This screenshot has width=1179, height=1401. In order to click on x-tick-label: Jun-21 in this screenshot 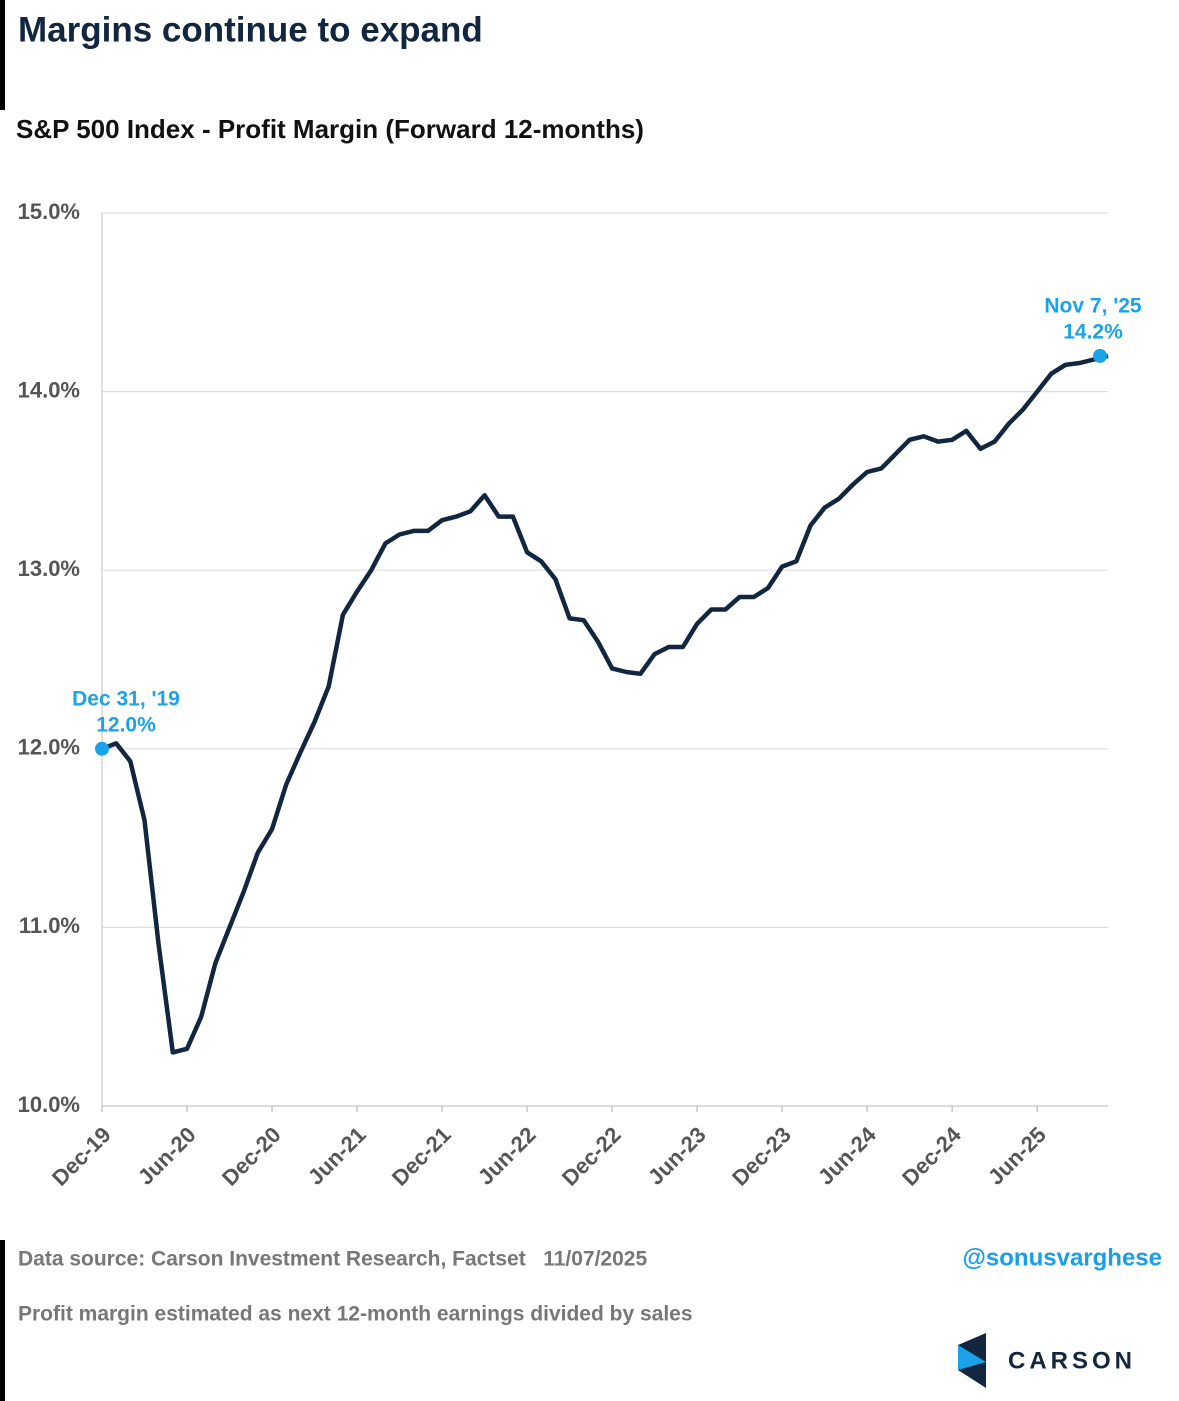, I will do `click(337, 1156)`.